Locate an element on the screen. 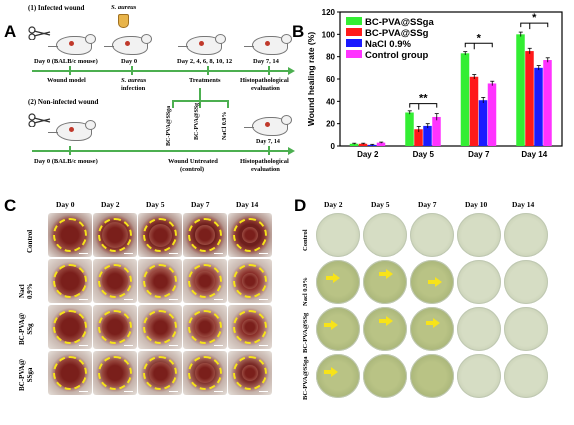  treatment-days-label: Day 2, 4, 6, 8, 10, 12 is located at coordinates (205, 61).